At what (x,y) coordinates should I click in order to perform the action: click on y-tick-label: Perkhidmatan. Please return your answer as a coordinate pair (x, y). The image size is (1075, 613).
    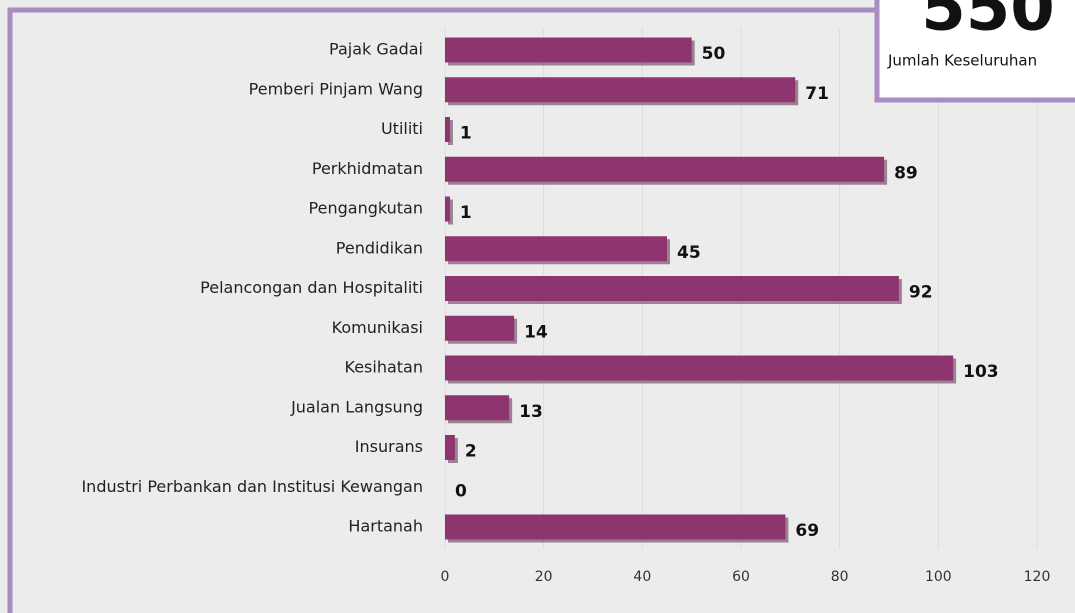
    Looking at the image, I should click on (367, 168).